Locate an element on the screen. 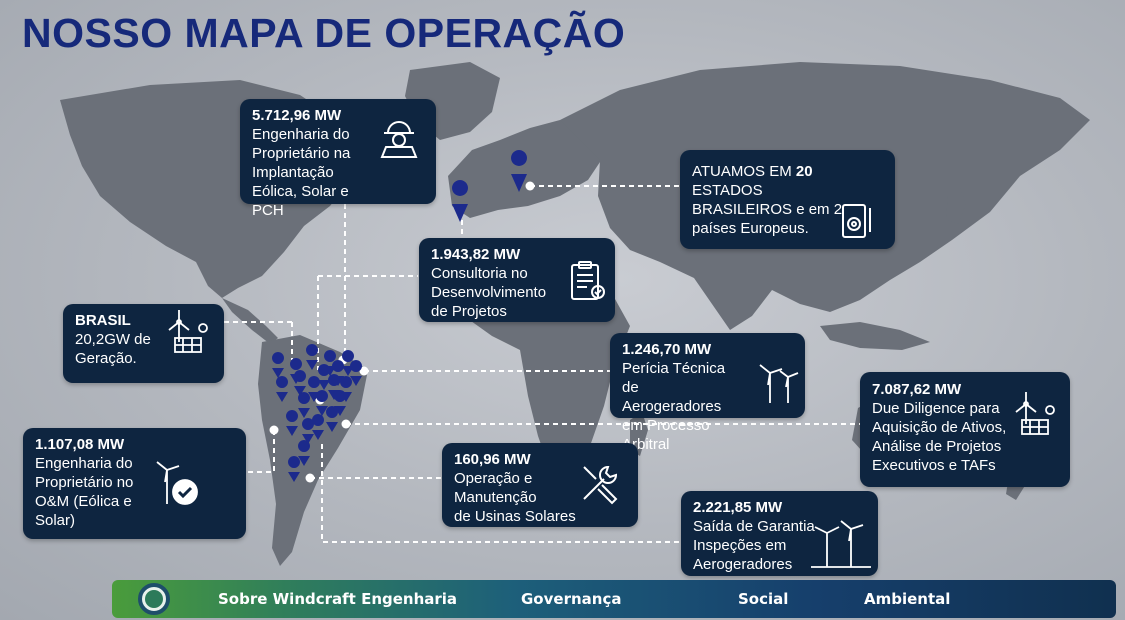 This screenshot has height=620, width=1125. company-logo is located at coordinates (154, 599).